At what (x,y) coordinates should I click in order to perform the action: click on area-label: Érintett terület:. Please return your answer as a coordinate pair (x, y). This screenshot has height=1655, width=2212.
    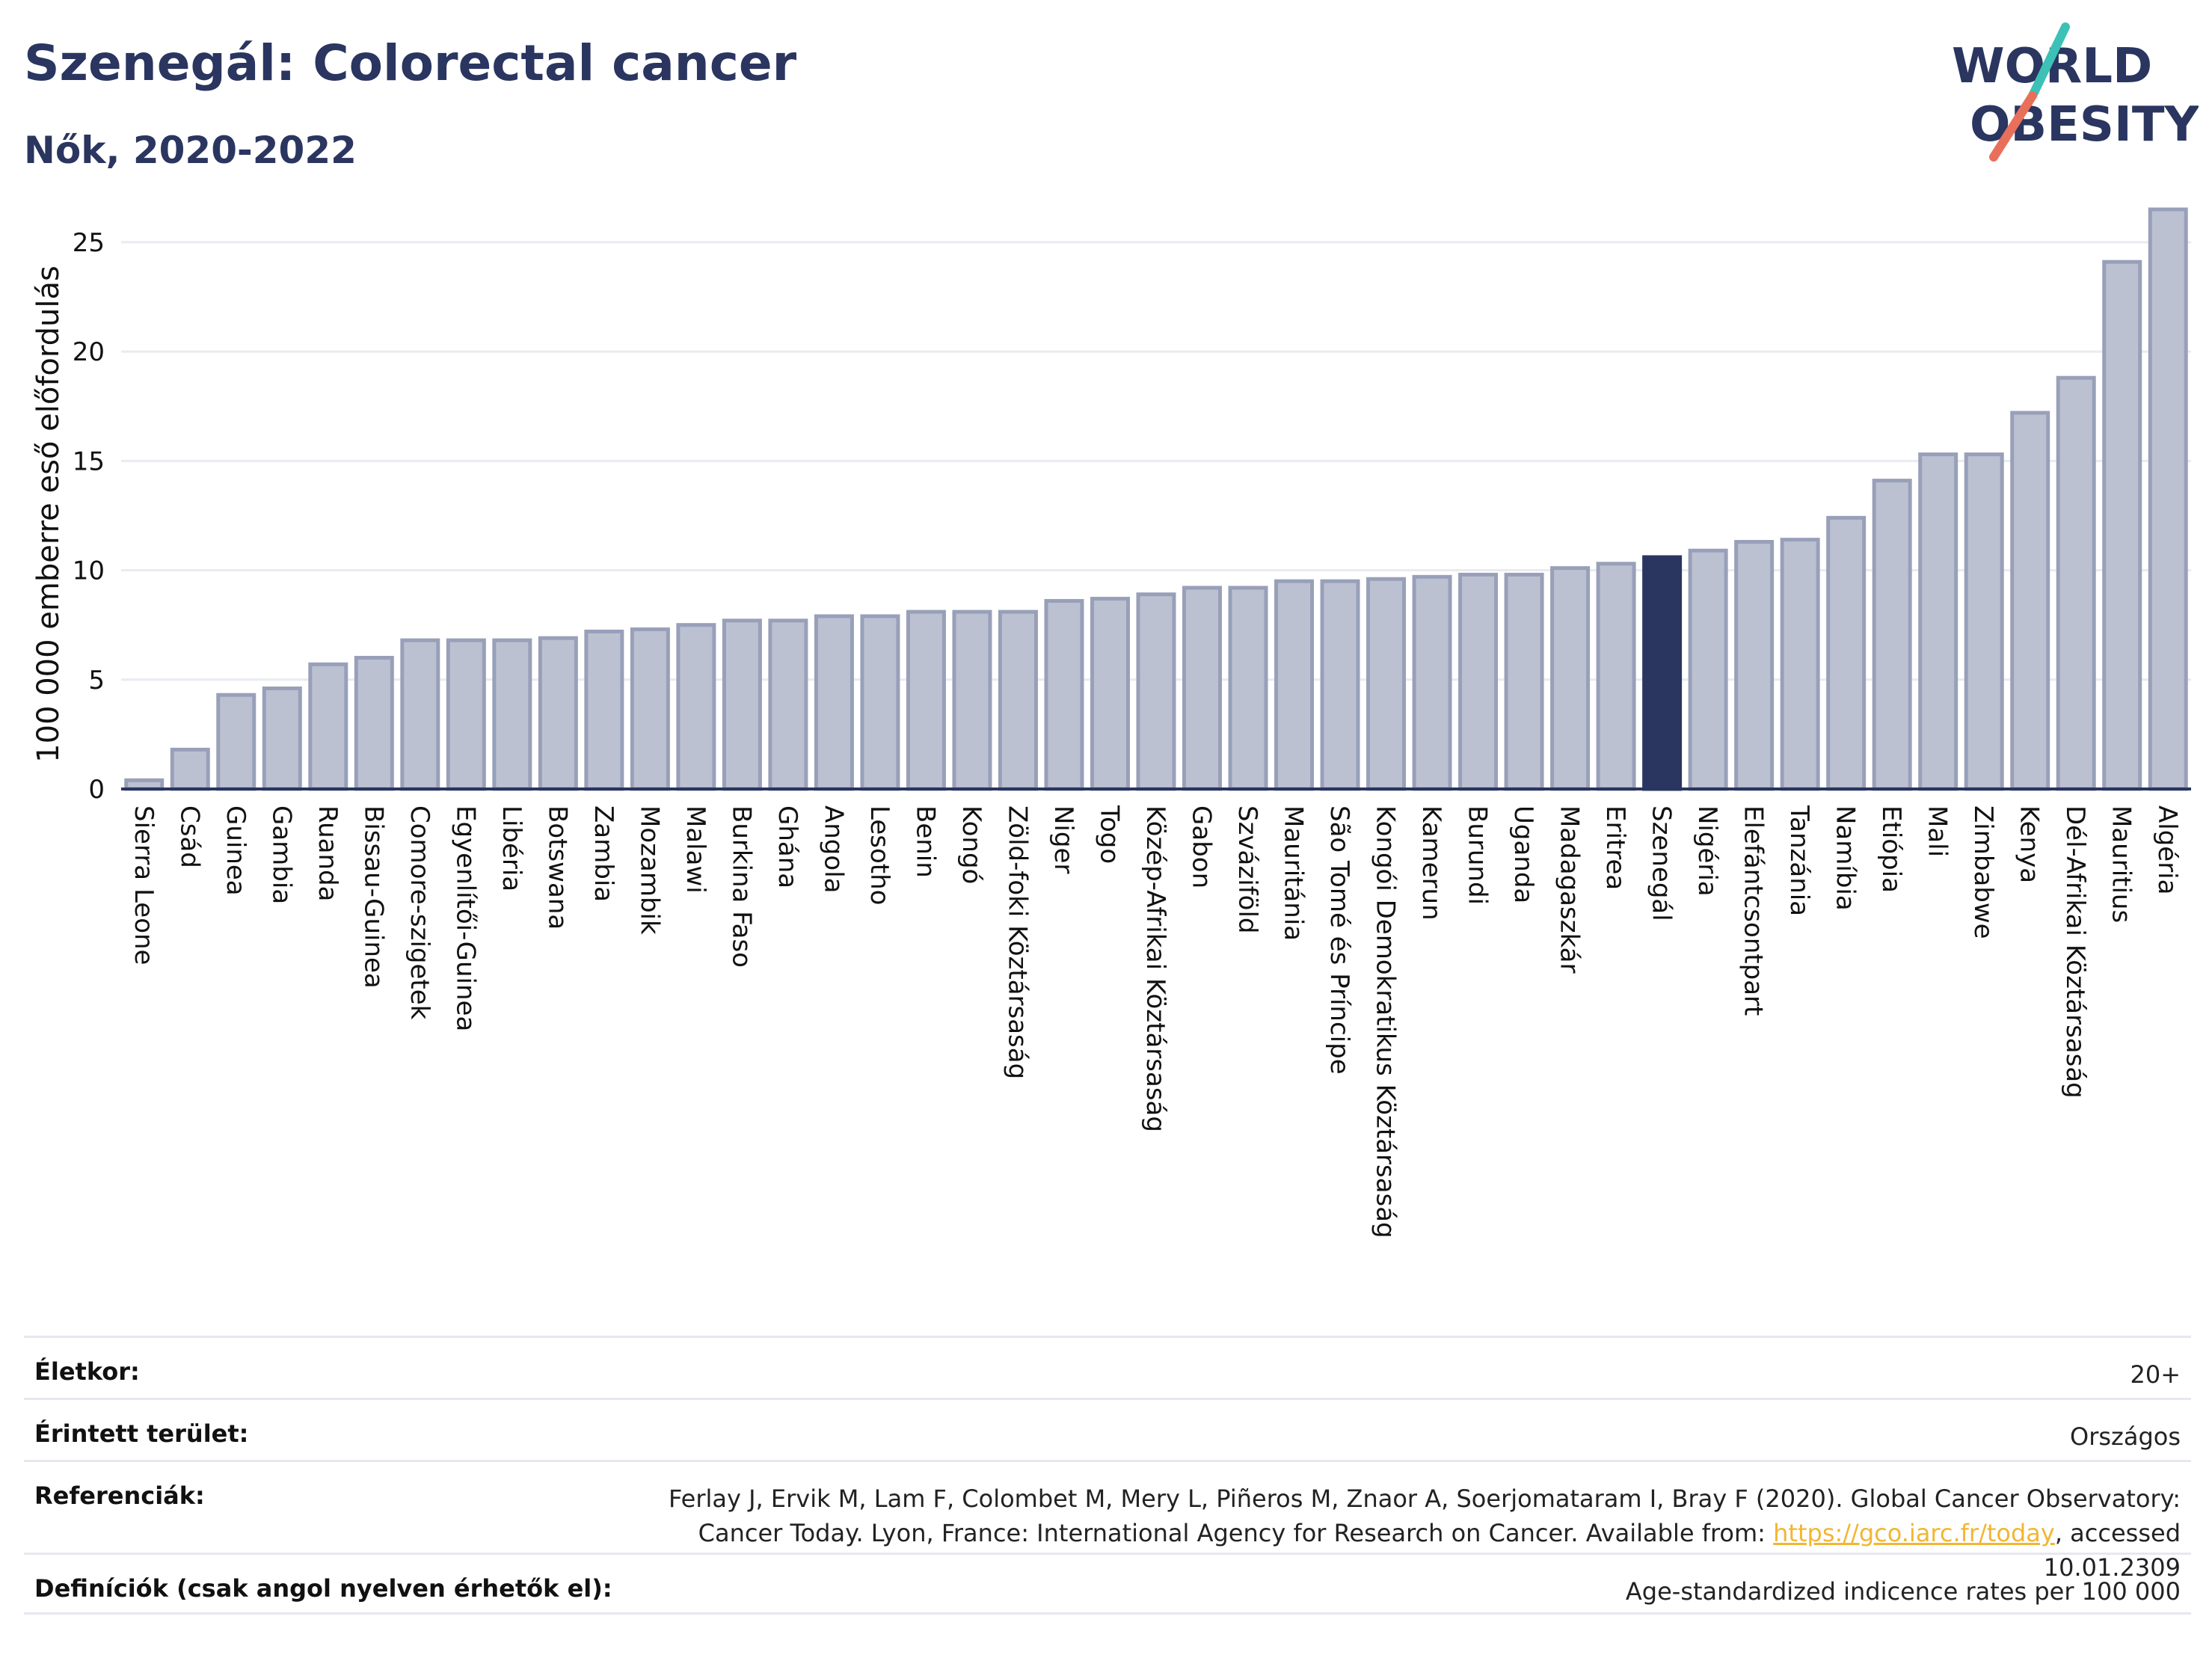
    Looking at the image, I should click on (141, 1433).